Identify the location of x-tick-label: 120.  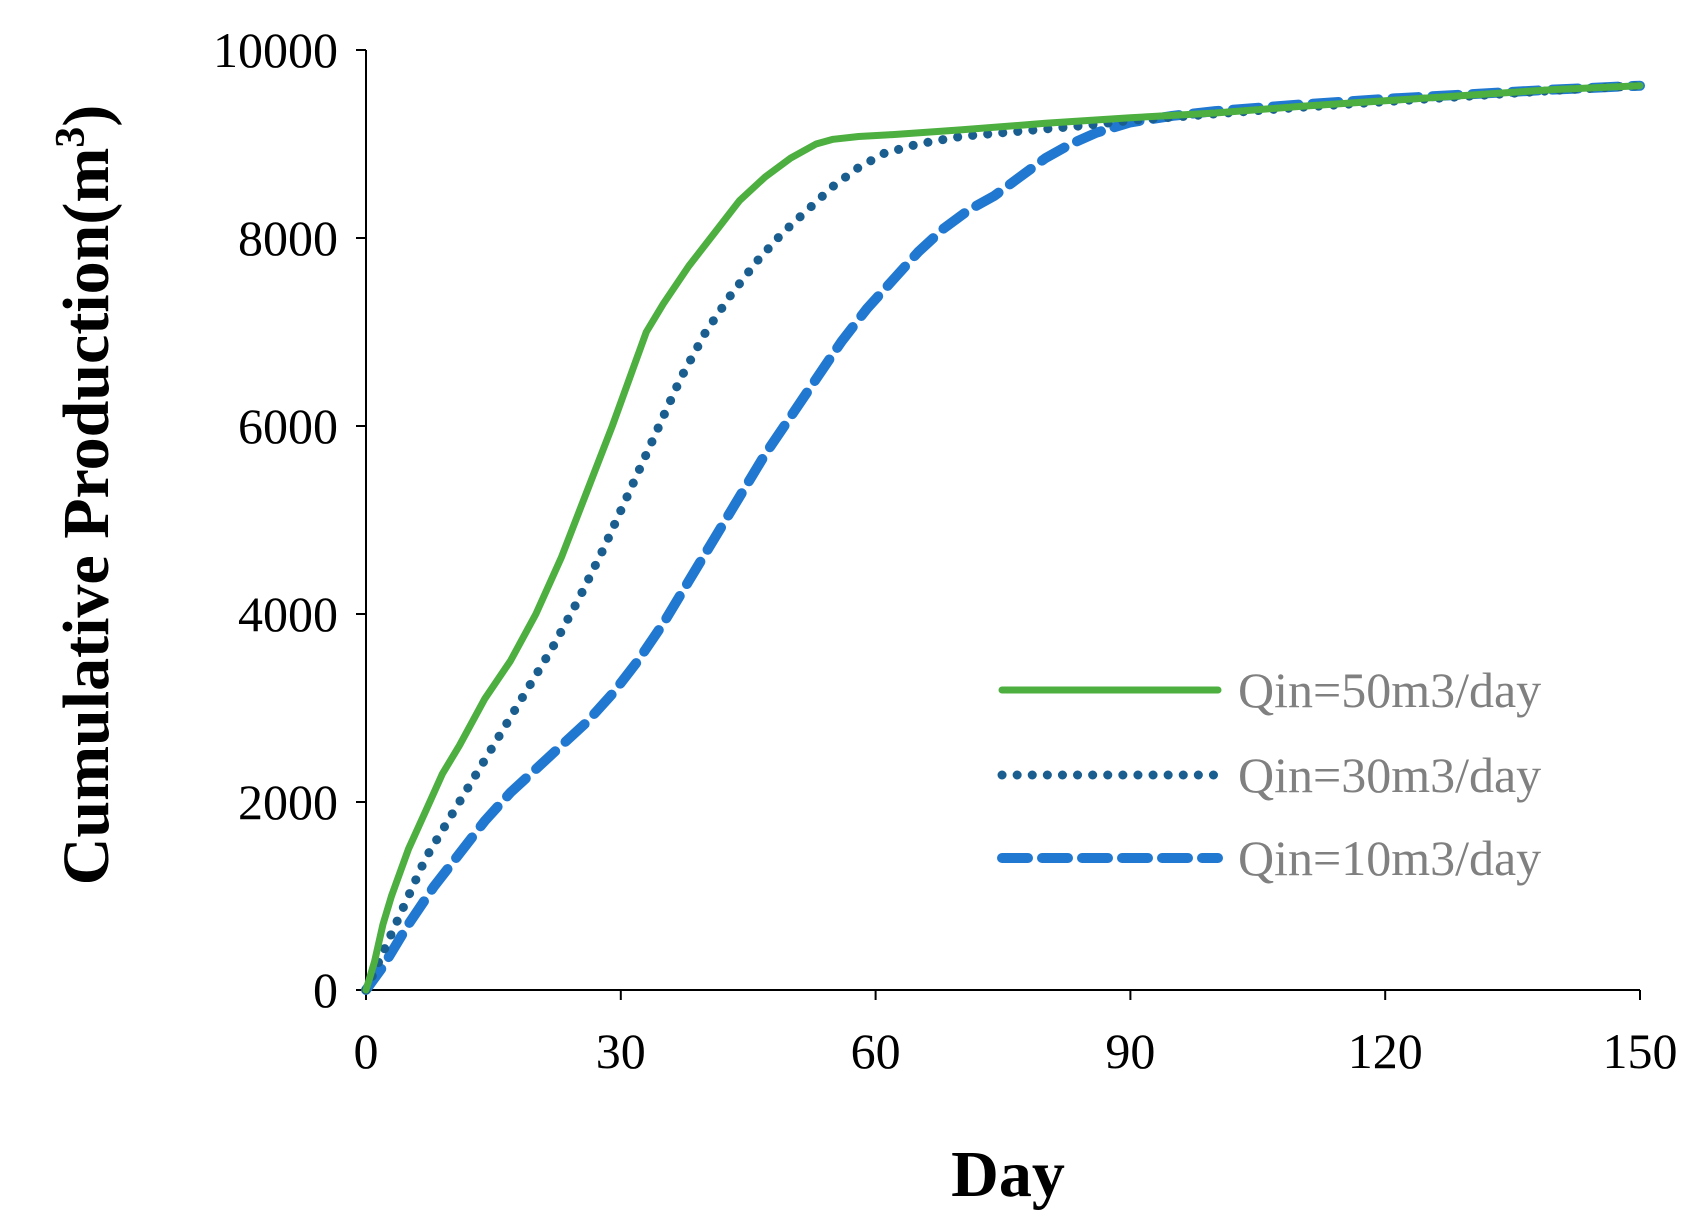
(1385, 1051).